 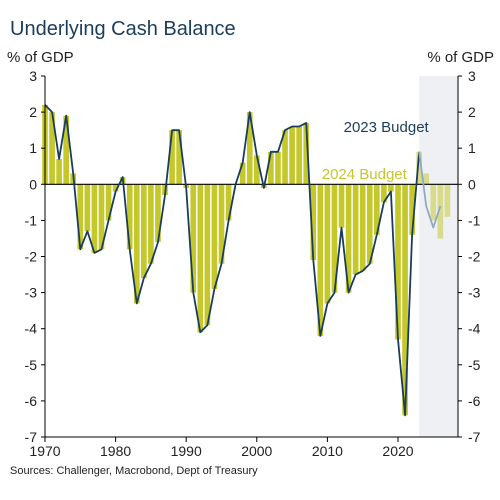 What do you see at coordinates (31, 437) in the screenshot?
I see `y-tick-left--7: -7` at bounding box center [31, 437].